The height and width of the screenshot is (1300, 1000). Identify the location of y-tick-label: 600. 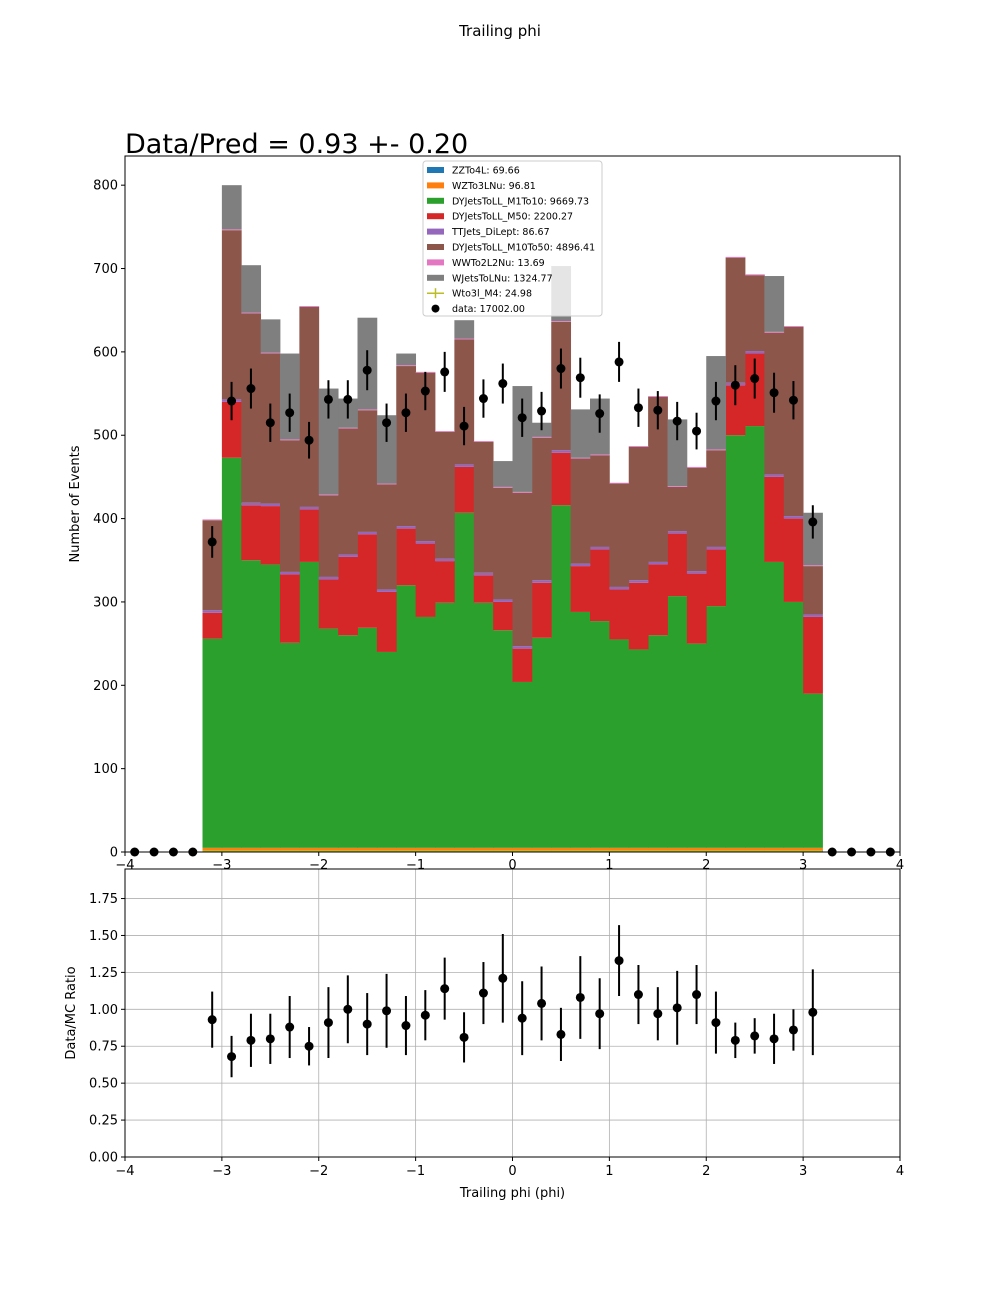
(105, 352).